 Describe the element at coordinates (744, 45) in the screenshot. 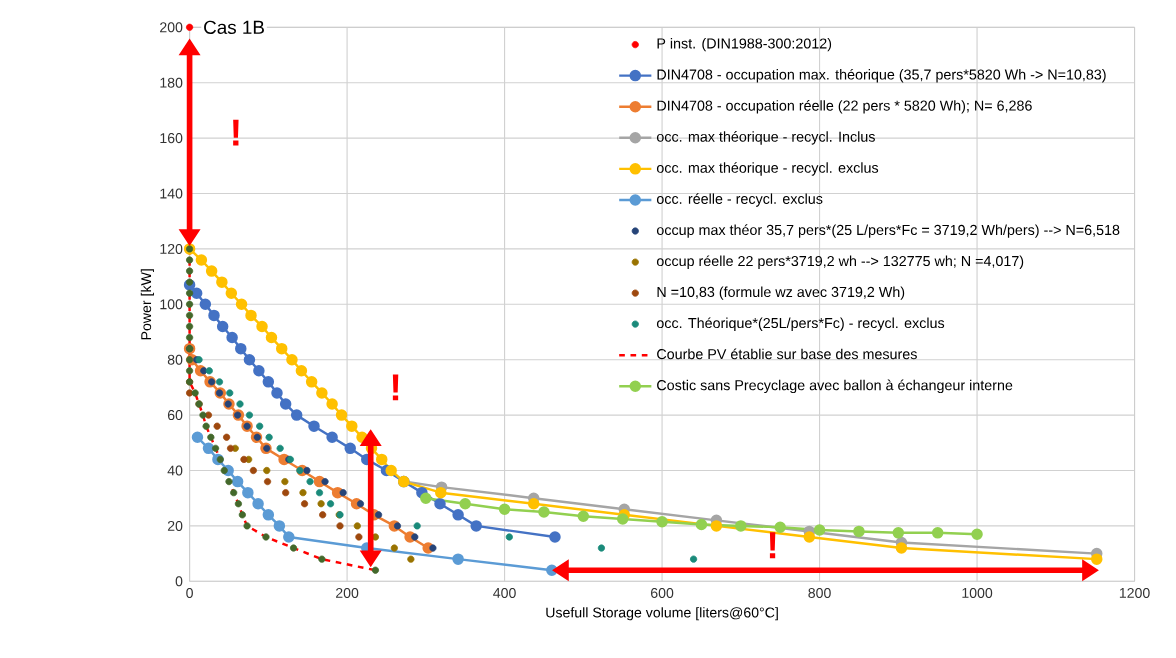

I see `legend-label: P inst. (DIN1988-300:2012)` at that location.